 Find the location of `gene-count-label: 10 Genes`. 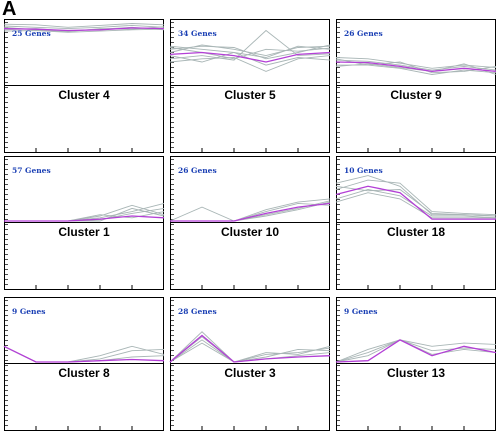

gene-count-label: 10 Genes is located at coordinates (363, 170).